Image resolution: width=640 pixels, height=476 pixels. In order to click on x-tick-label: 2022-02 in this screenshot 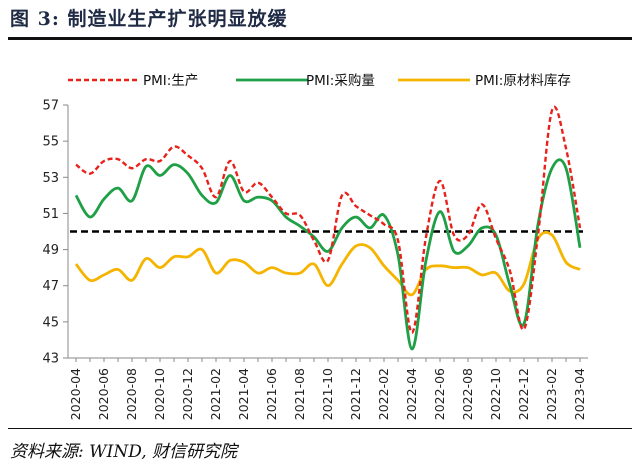, I will do `click(383, 394)`.